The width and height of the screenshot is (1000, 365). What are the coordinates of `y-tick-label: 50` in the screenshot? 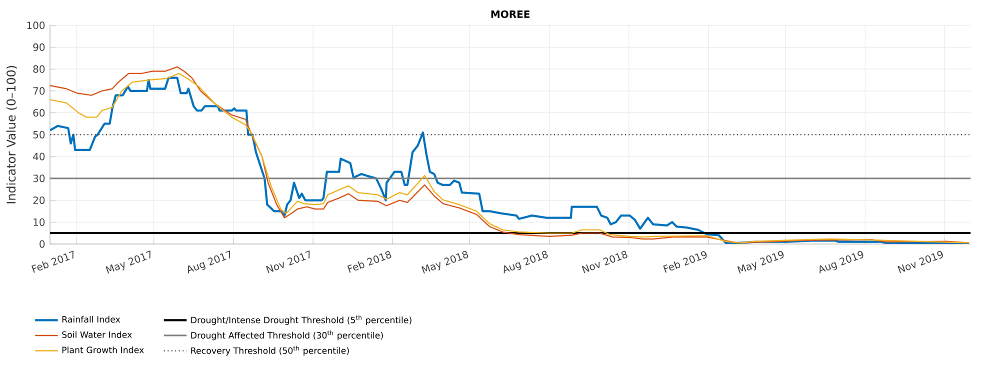 It's located at (39, 134).